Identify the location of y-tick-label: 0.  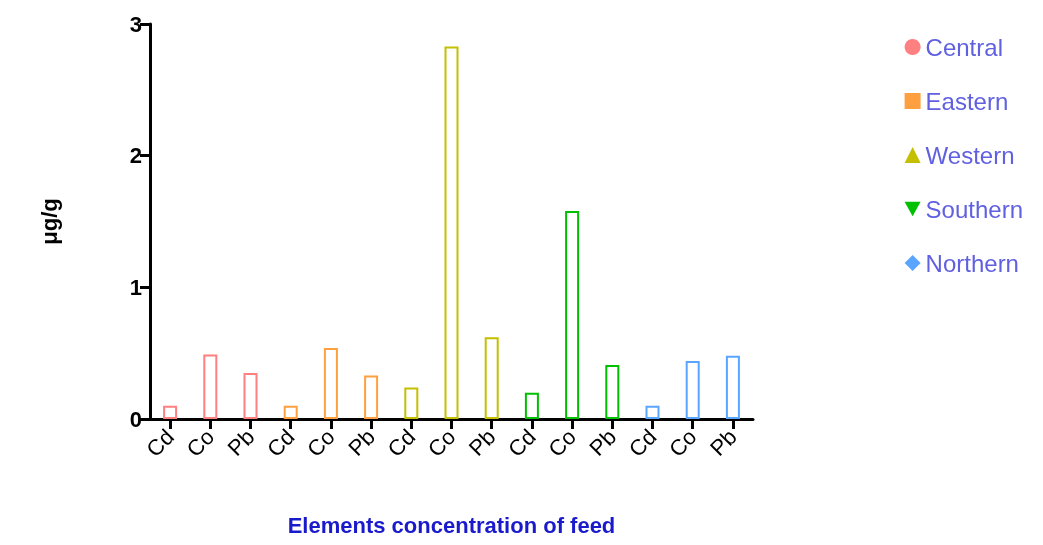
(135, 419).